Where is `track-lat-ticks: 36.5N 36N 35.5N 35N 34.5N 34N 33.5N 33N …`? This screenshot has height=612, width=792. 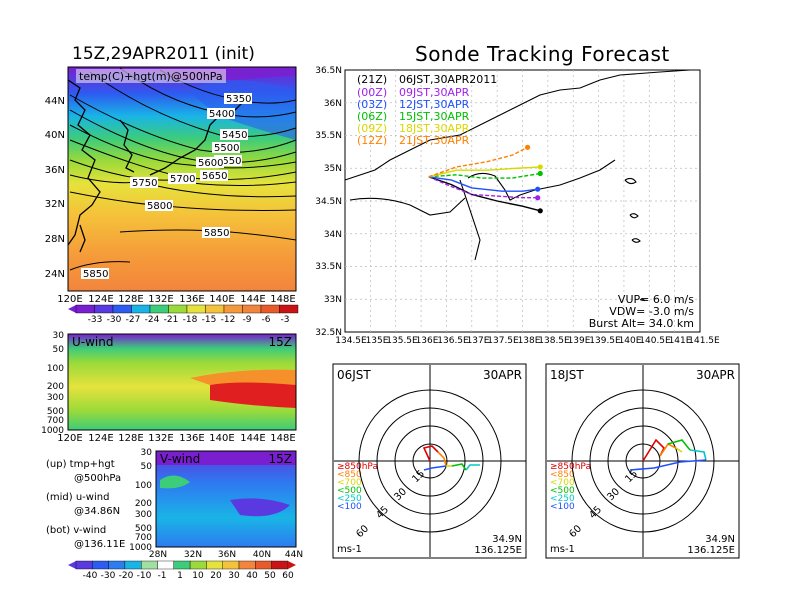
track-lat-ticks: 36.5N 36N 35.5N 35N 34.5N 34N 33.5N 33N … is located at coordinates (328, 202).